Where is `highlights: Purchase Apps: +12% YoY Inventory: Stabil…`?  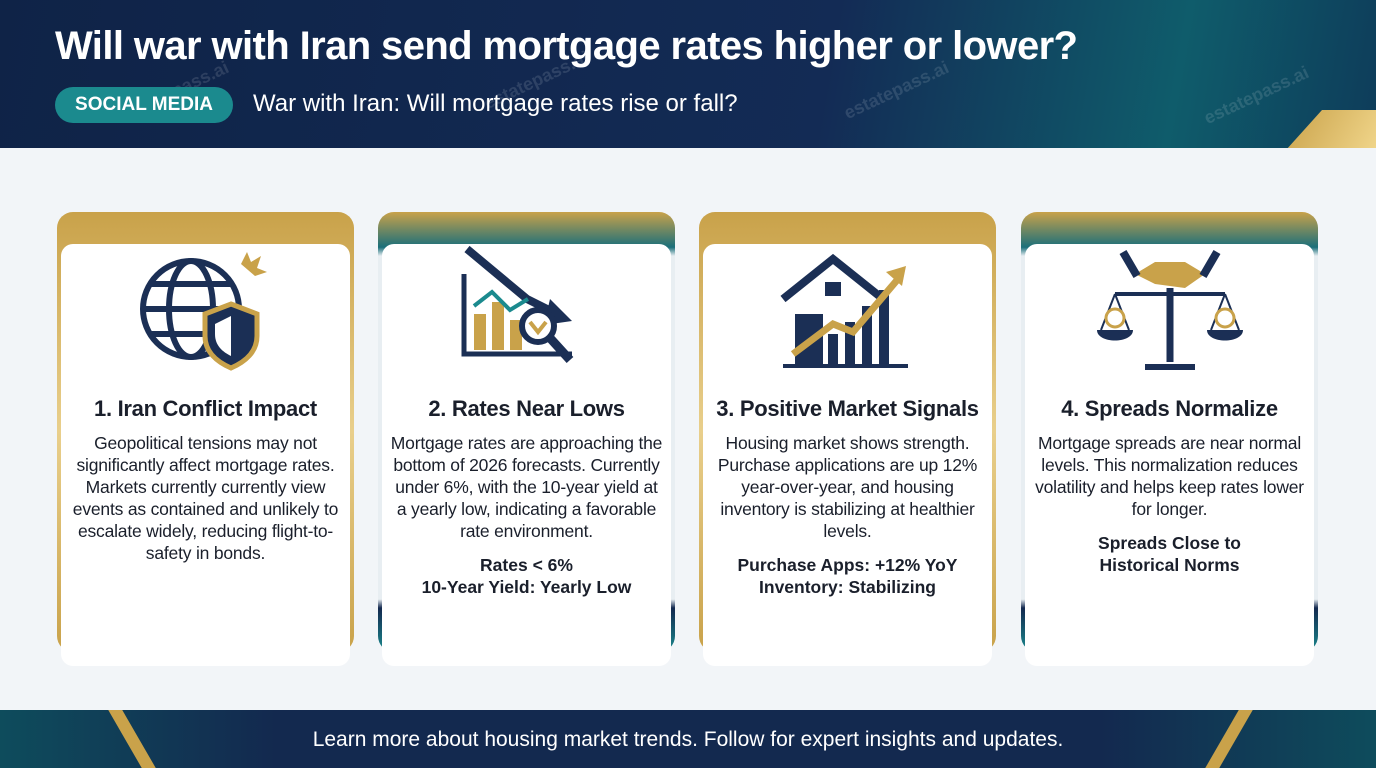 highlights: Purchase Apps: +12% YoY Inventory: Stabil… is located at coordinates (847, 576).